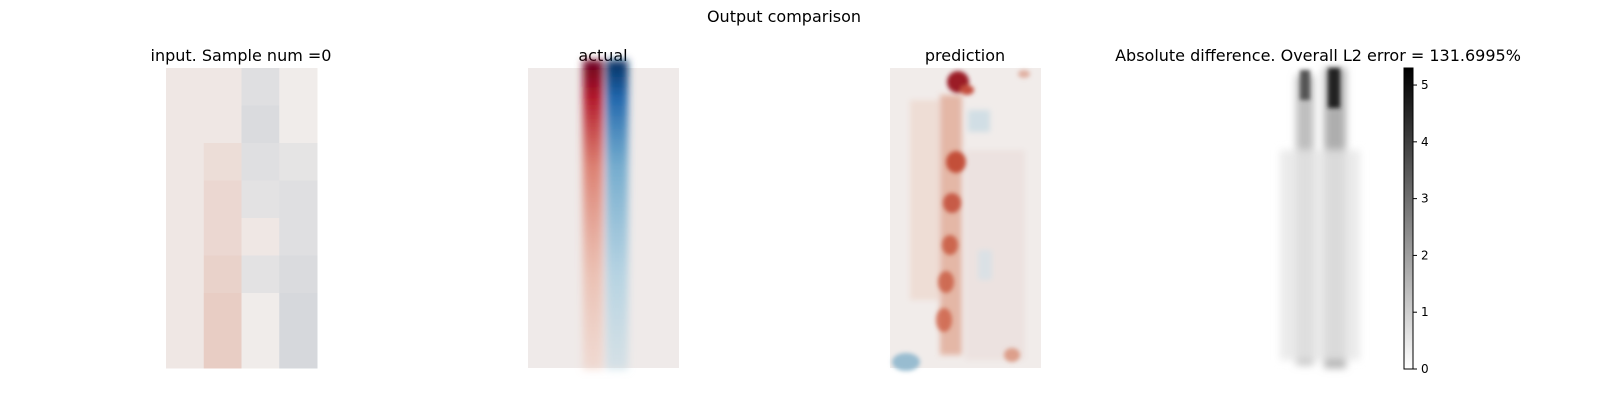 This screenshot has height=400, width=1600. Describe the element at coordinates (906, 362) in the screenshot. I see `prediction-blob-bottom-left` at that location.